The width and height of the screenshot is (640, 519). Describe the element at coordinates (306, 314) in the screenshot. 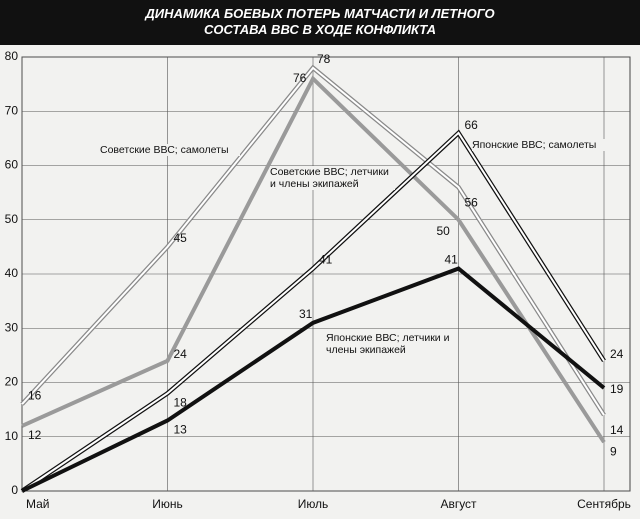

I see `value-label: 31` at that location.